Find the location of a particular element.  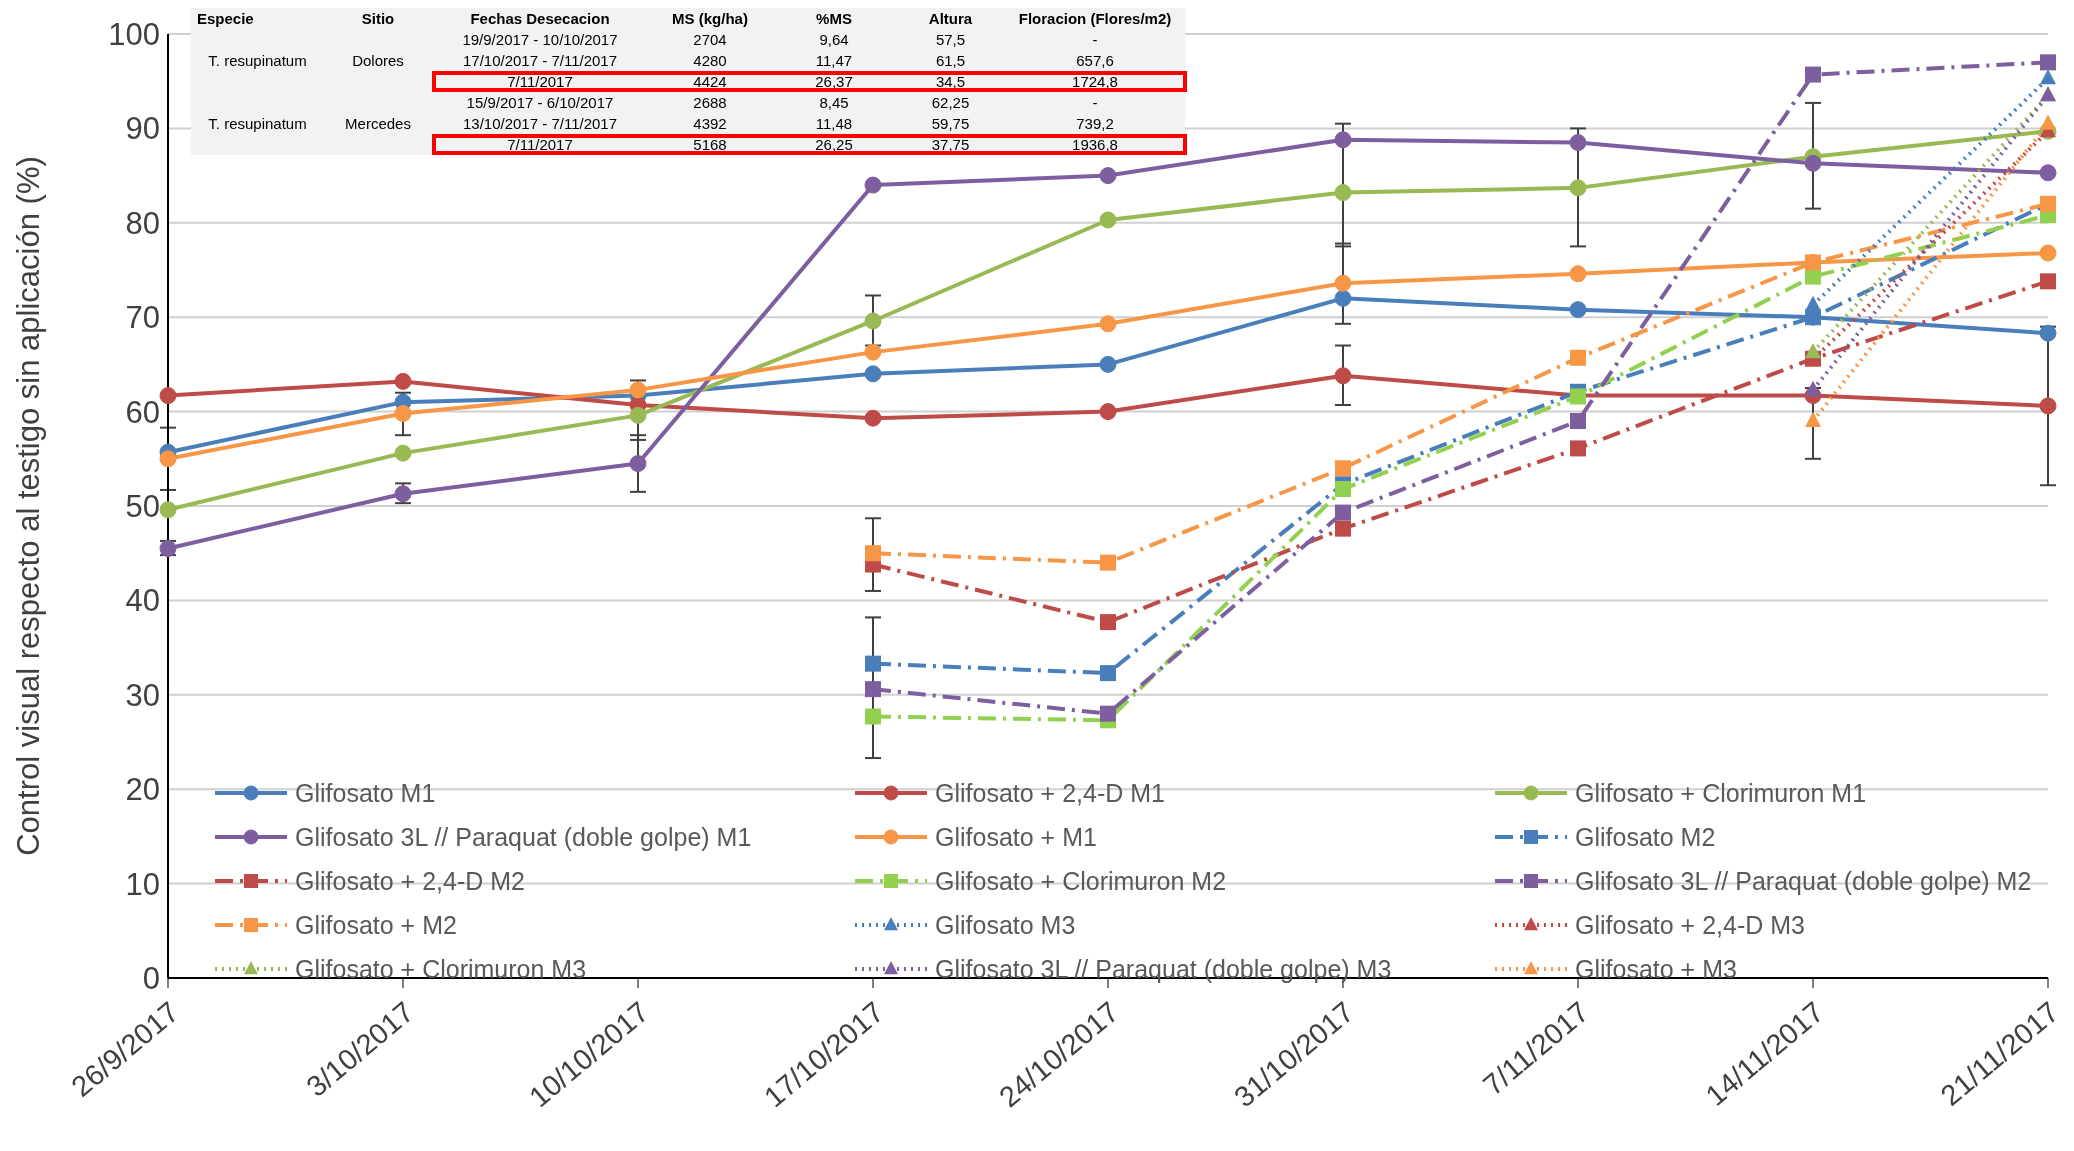

annotation: 13/10/2017 - 7/11/2017 is located at coordinates (540, 124).